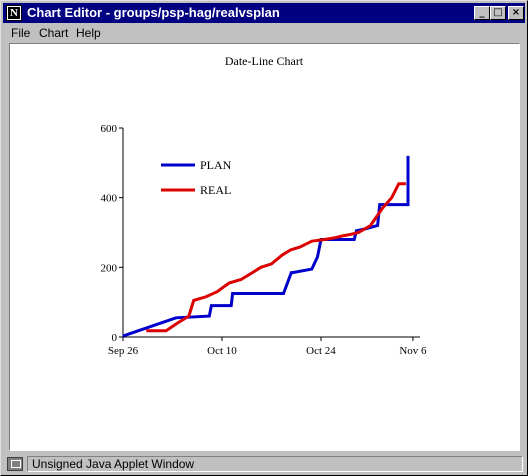  I want to click on menu-file: File, so click(21, 33).